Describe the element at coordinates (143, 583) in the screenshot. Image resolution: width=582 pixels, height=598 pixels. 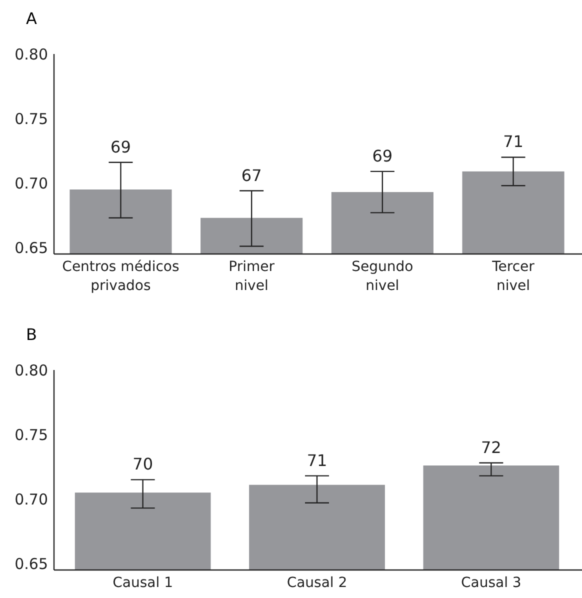
I see `x-tick-label: Causal 1` at that location.